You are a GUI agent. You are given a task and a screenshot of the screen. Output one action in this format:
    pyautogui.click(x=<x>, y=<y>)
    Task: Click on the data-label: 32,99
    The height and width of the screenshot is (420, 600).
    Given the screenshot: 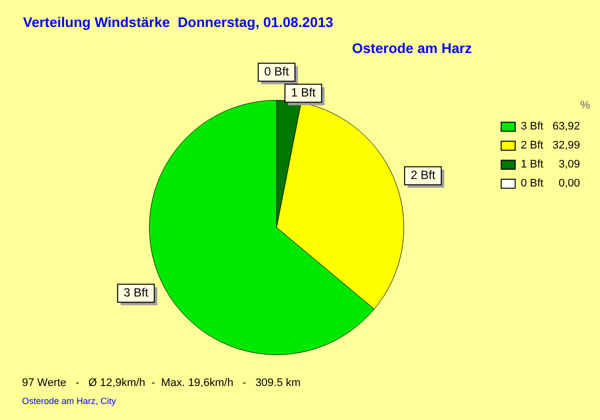 What is the action you would take?
    pyautogui.click(x=566, y=146)
    